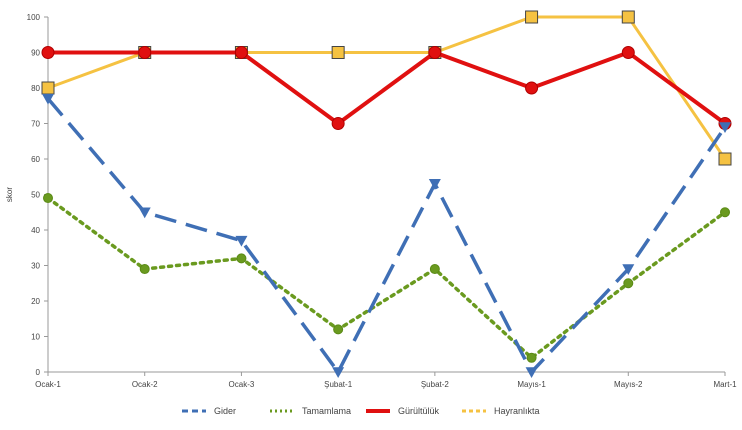  I want to click on y-tick-label: 60, so click(35, 159).